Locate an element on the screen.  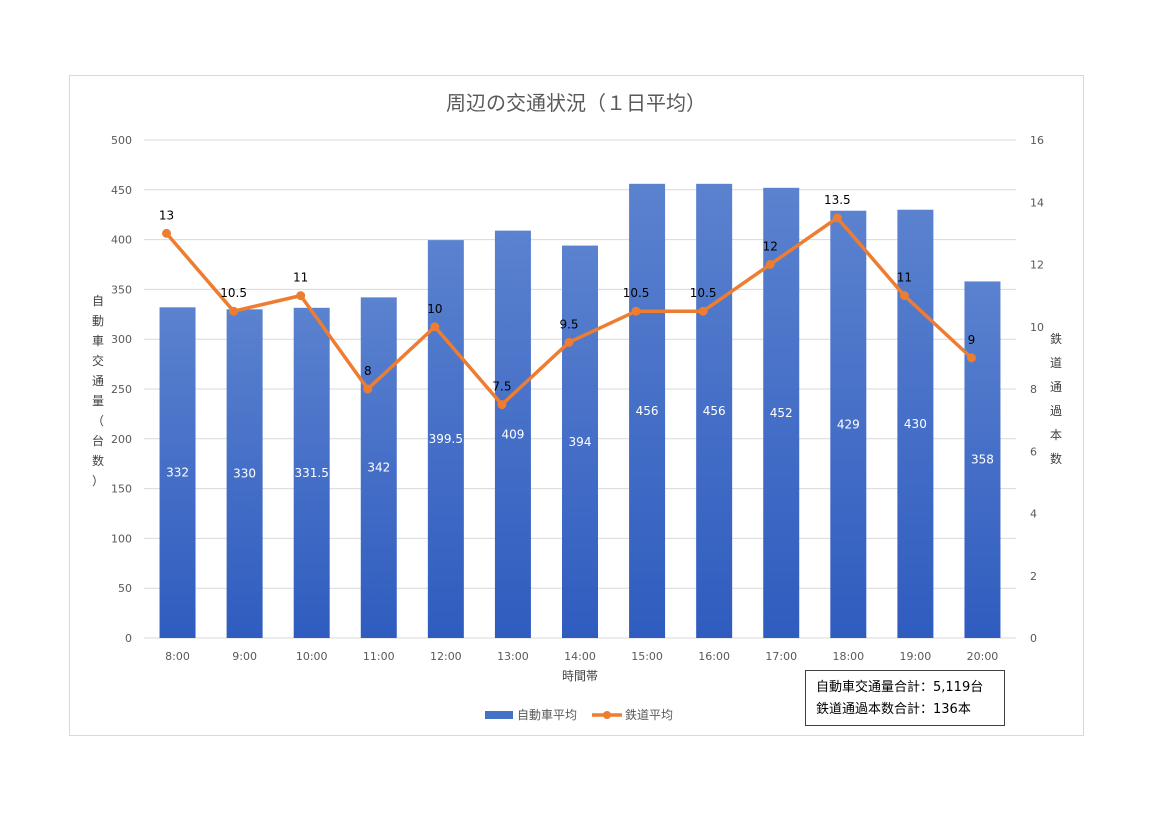
bar-value-label: 429 is located at coordinates (848, 424).